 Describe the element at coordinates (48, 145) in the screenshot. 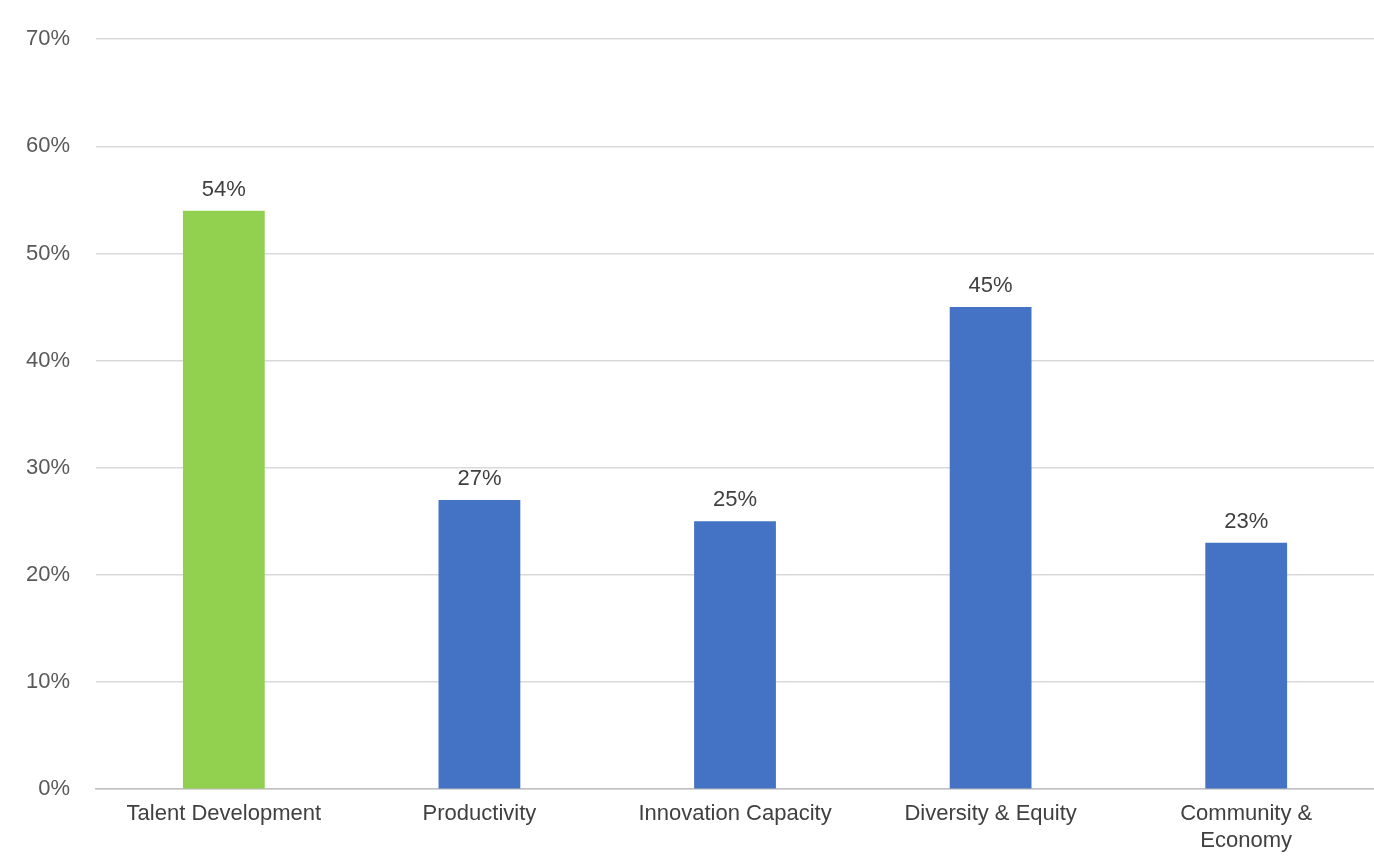

I see `y-tick-label: 60%` at that location.